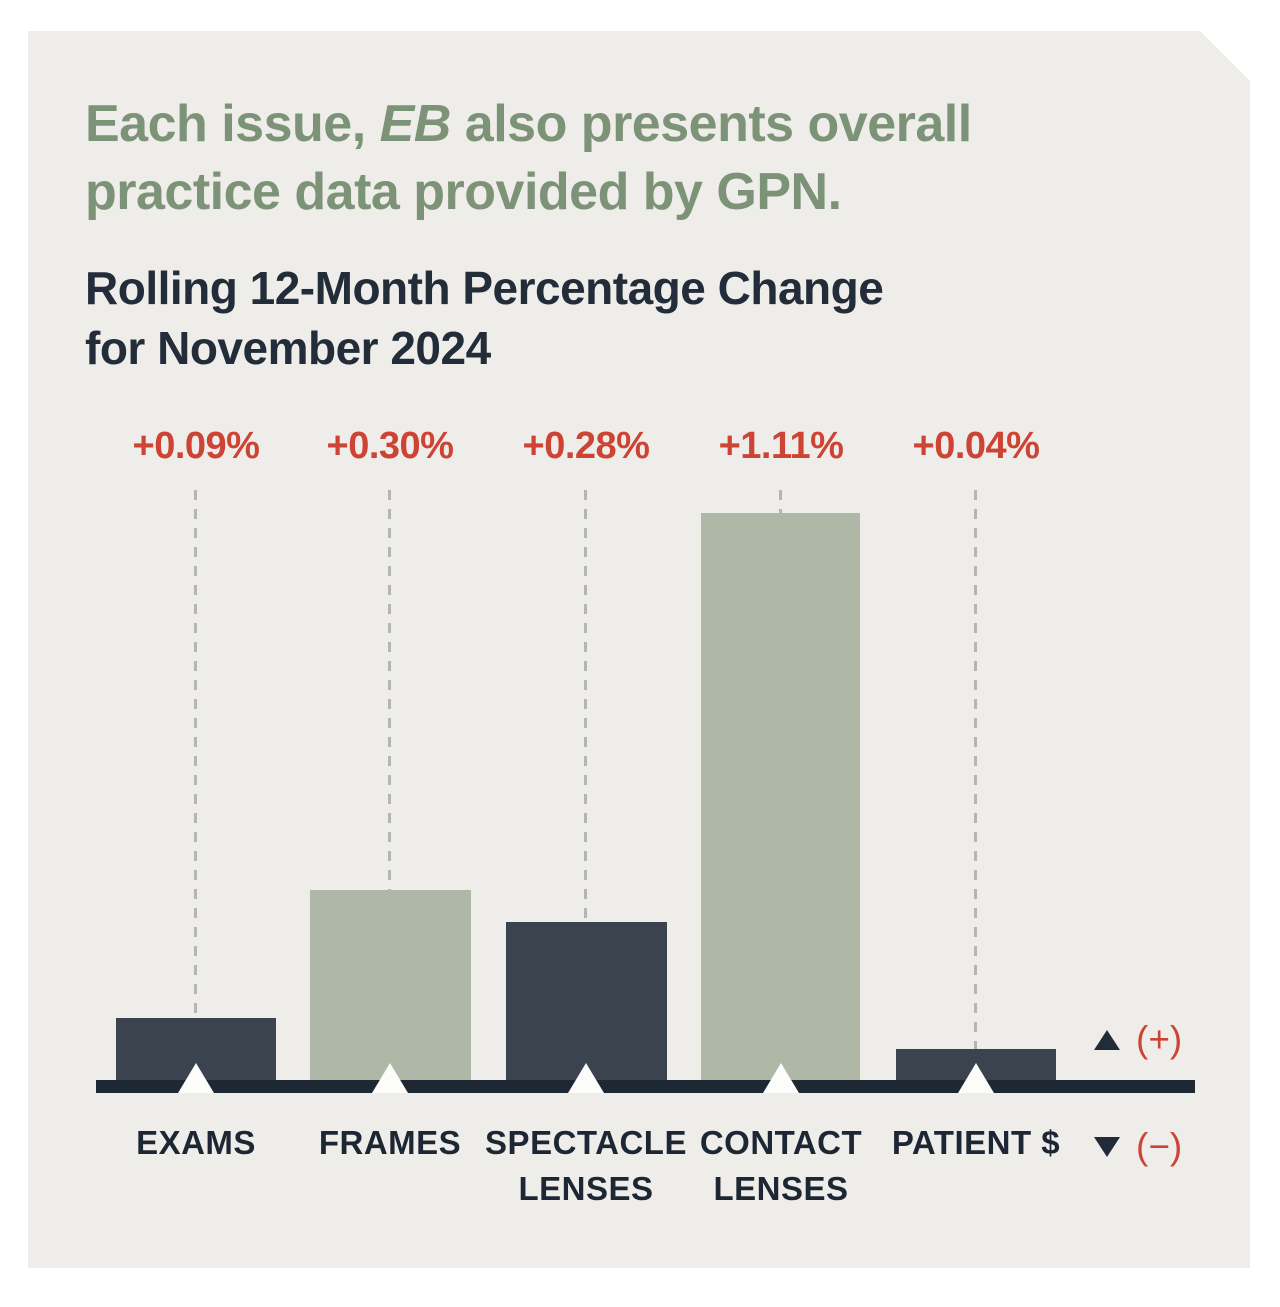 The height and width of the screenshot is (1307, 1280). Describe the element at coordinates (586, 446) in the screenshot. I see `value-label-spectacle-lenses: +0.28%` at that location.